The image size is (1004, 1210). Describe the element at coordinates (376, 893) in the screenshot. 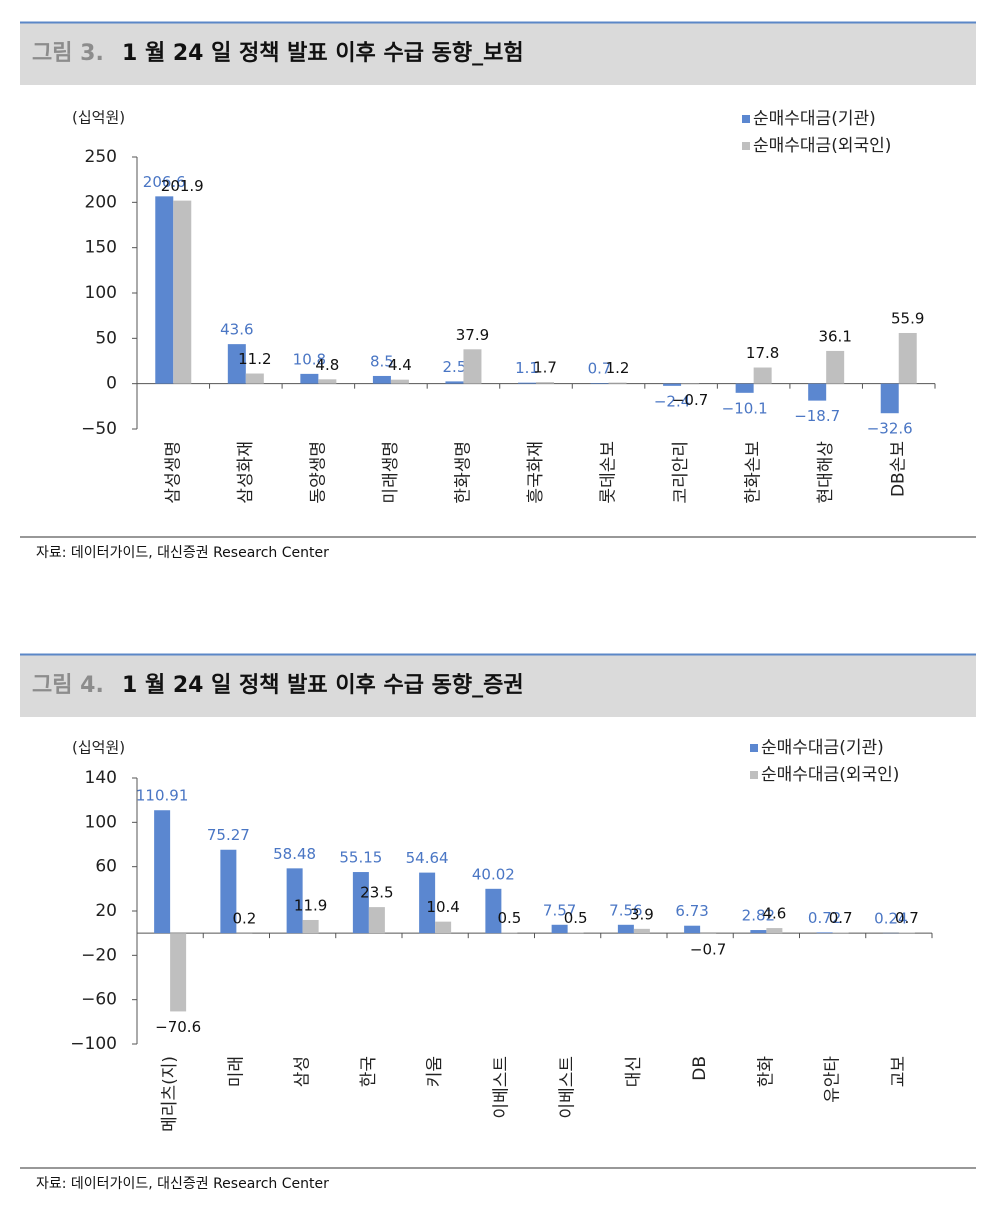

I see `value-label: 23.5` at that location.